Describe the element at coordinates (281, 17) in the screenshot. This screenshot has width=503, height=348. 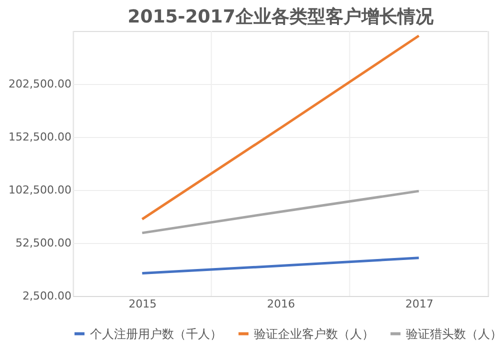
I see `chart-title: 2015-2017企业各类型客户增长情况` at that location.